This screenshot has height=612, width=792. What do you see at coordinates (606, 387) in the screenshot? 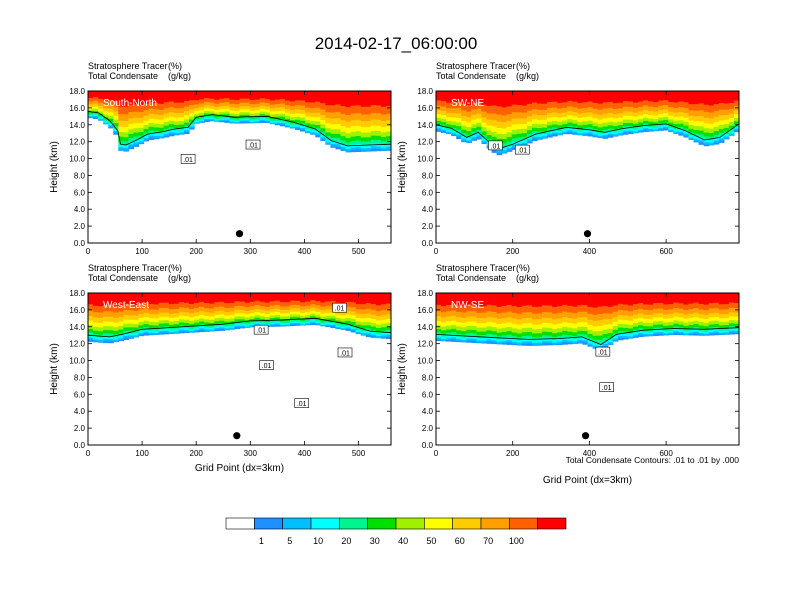
I see `contour-label-box` at bounding box center [606, 387].